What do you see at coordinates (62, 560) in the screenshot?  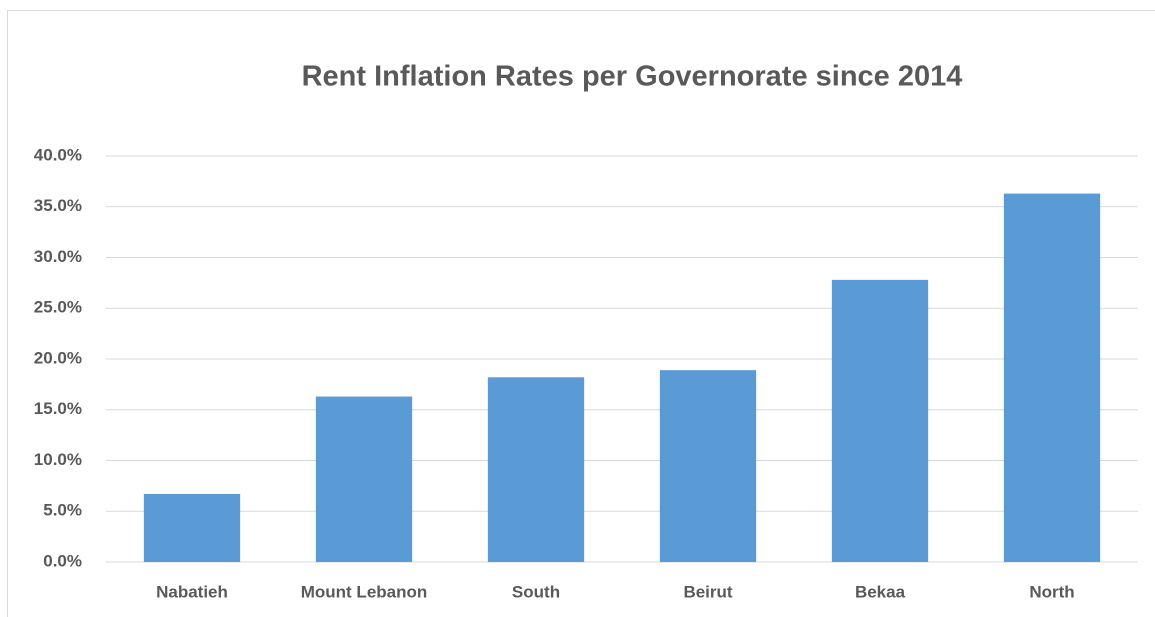 I see `y-tick-label: 0.0%` at bounding box center [62, 560].